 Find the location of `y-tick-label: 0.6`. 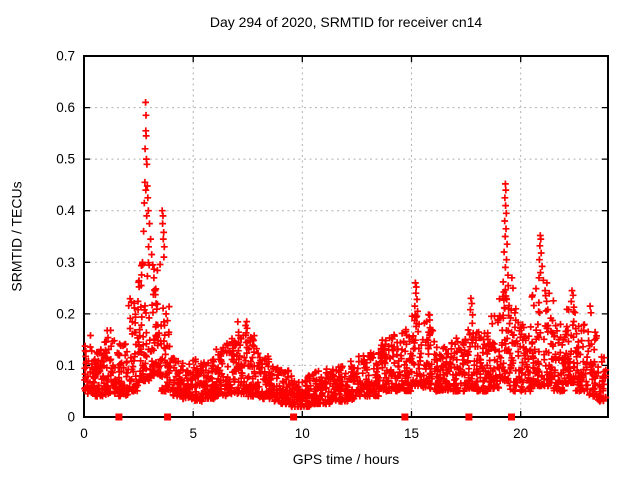

y-tick-label: 0.6 is located at coordinates (65, 107).